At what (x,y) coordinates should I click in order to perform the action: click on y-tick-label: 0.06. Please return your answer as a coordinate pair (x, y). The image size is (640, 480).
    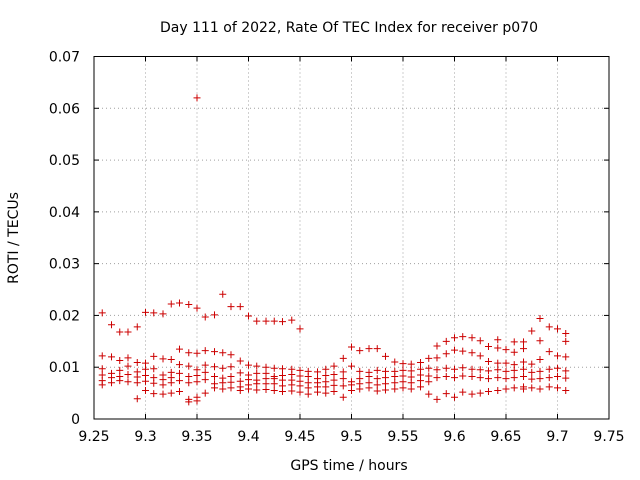
    Looking at the image, I should click on (64, 109).